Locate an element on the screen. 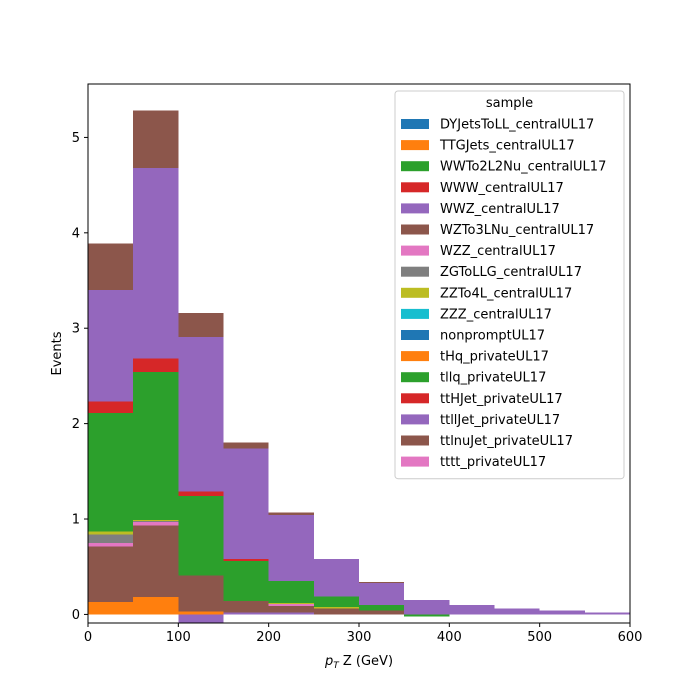 This screenshot has height=700, width=700. x-tick-label: 100 is located at coordinates (178, 637).